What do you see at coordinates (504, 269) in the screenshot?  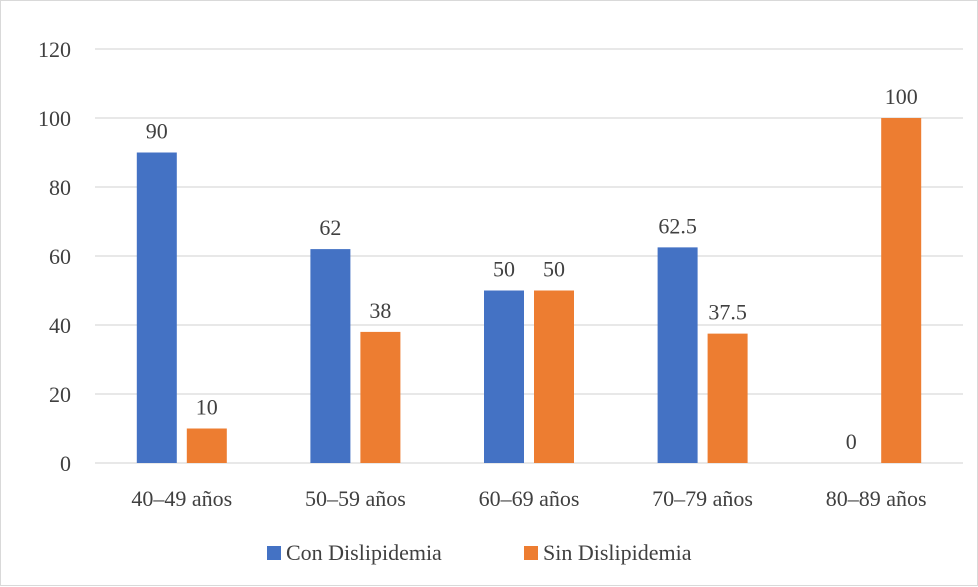 I see `data-label-con-2: 50` at bounding box center [504, 269].